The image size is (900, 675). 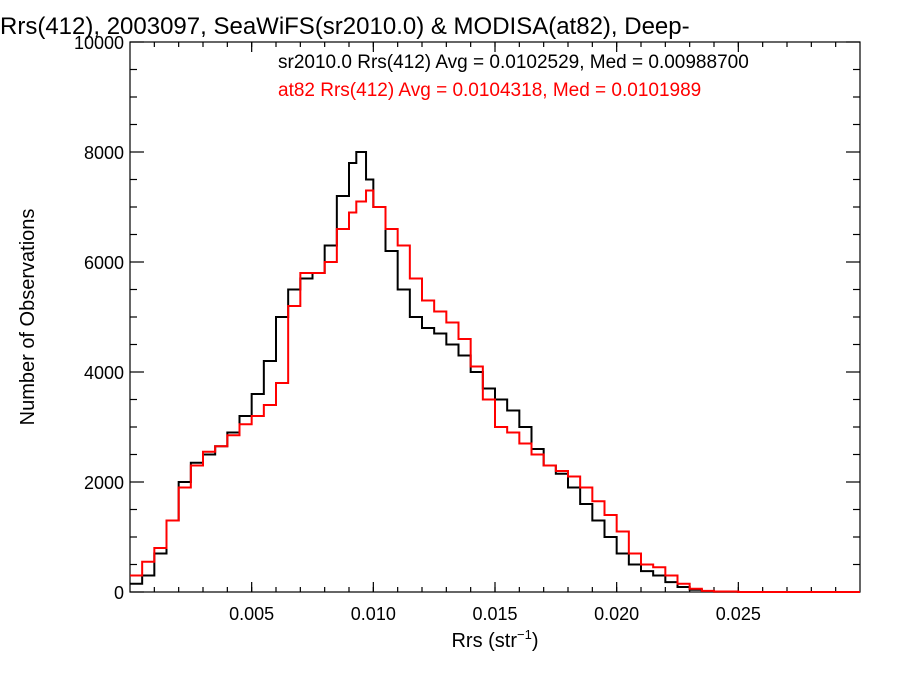 I want to click on x-tick-label: 0.025, so click(x=738, y=614).